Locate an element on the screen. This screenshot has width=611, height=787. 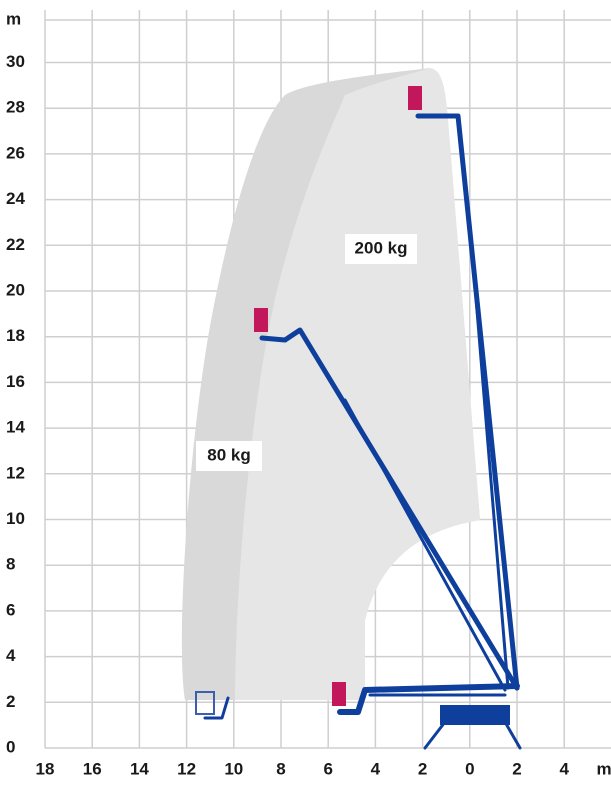
chassis is located at coordinates (475, 715).